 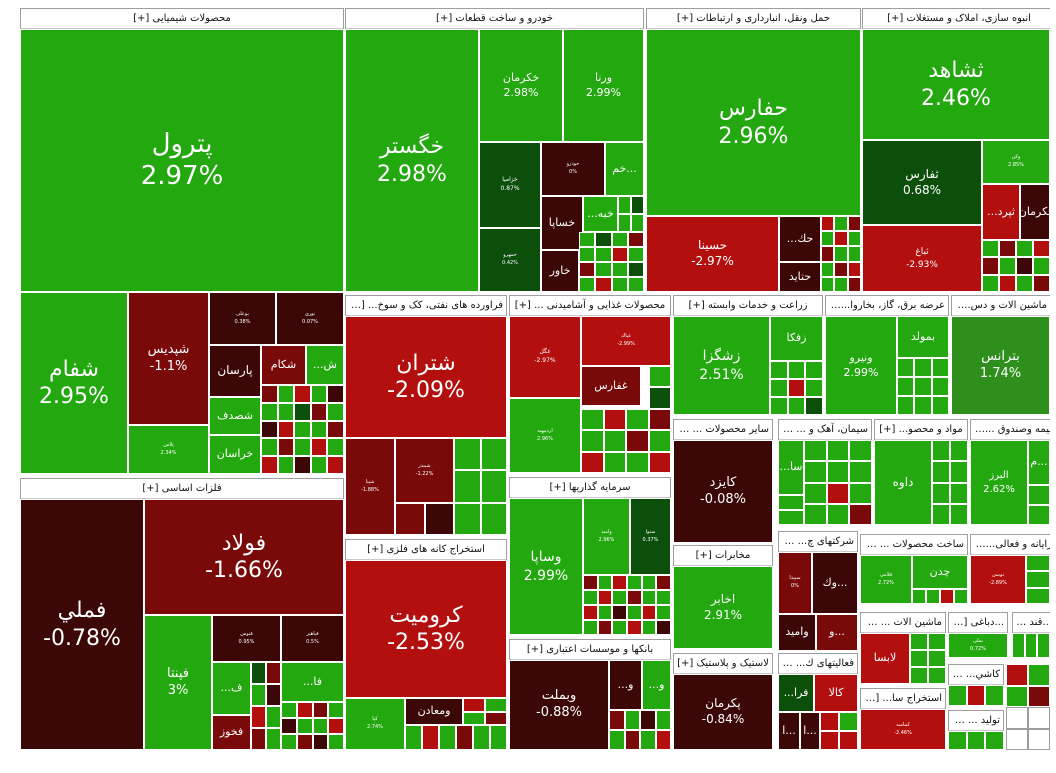 What do you see at coordinates (82, 624) in the screenshot?
I see `tile-fameli: فملي -0.78%` at bounding box center [82, 624].